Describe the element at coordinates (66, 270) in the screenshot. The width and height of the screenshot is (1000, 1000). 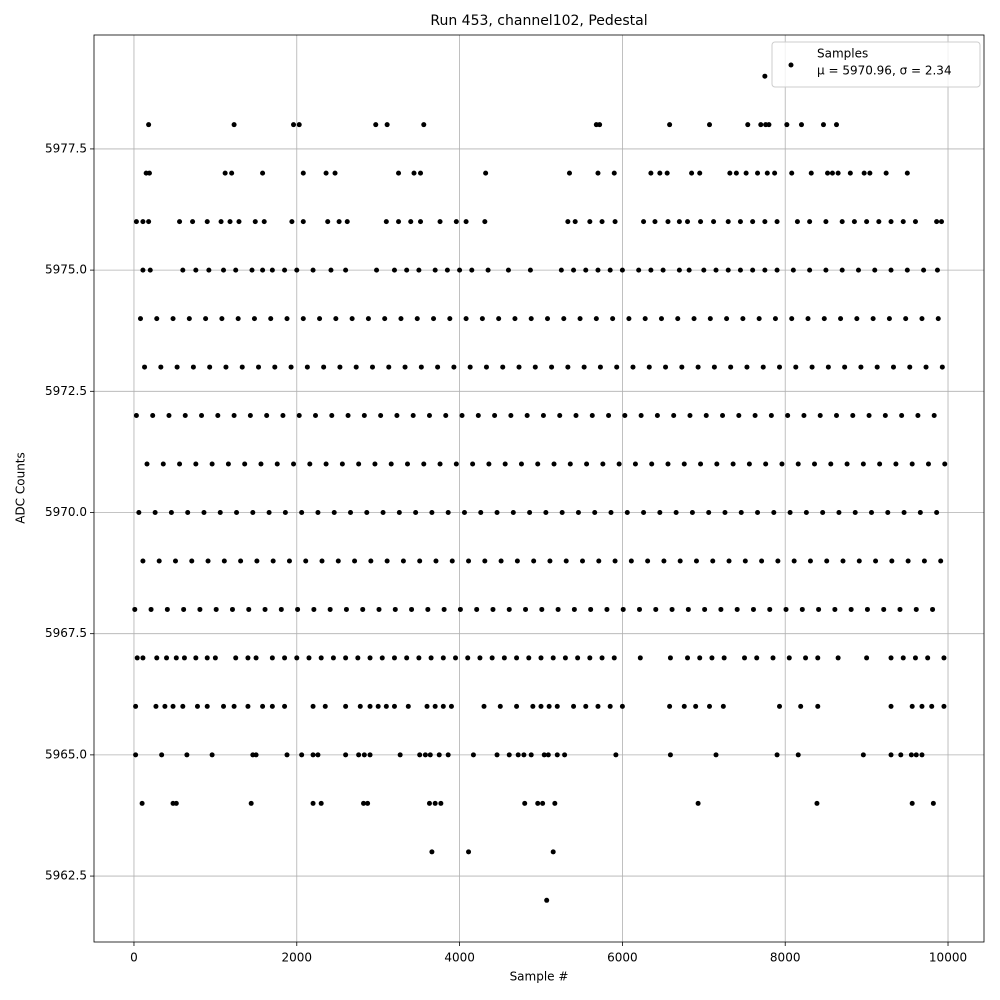
I see `y-tick-label: 5975.0` at that location.